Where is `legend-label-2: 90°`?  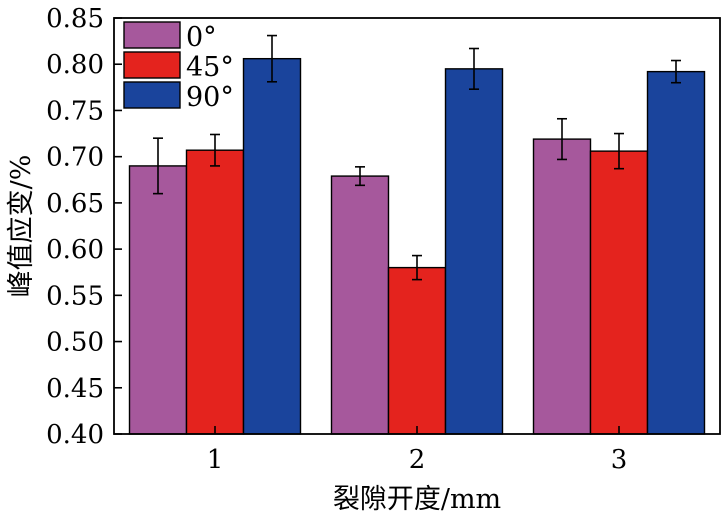
legend-label-2: 90° is located at coordinates (210, 97).